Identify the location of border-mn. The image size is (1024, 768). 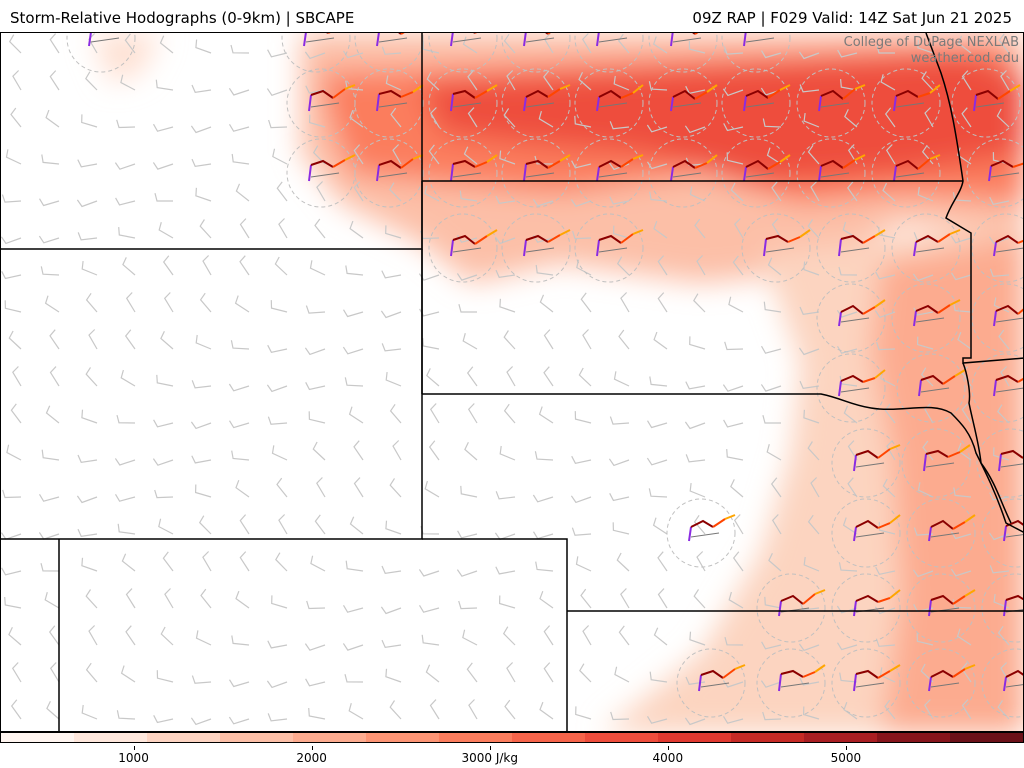
(974, 198).